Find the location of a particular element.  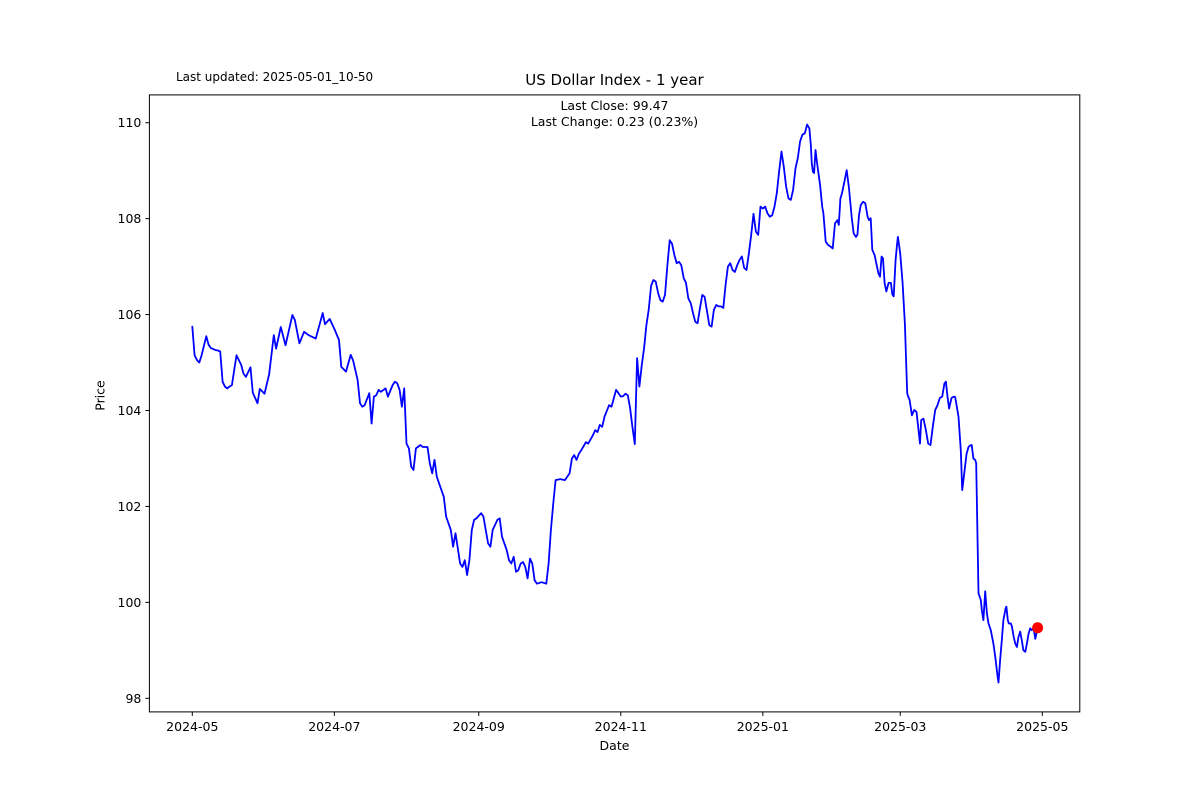

y-axis-label: Price is located at coordinates (100, 395).